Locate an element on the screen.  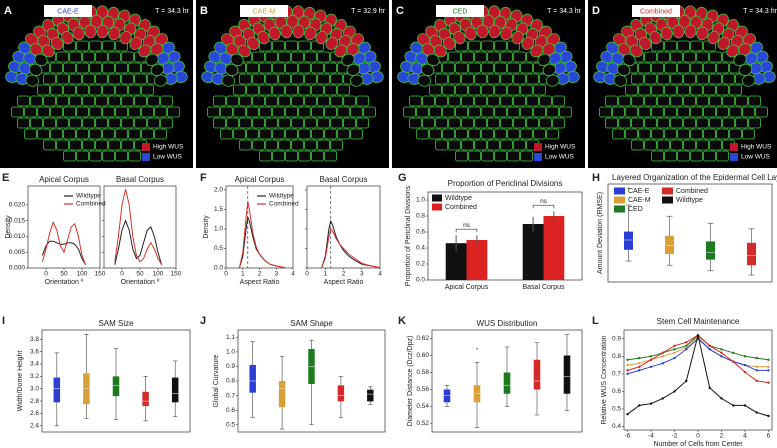
y-tick-label: 0.6 is located at coordinates (230, 410).